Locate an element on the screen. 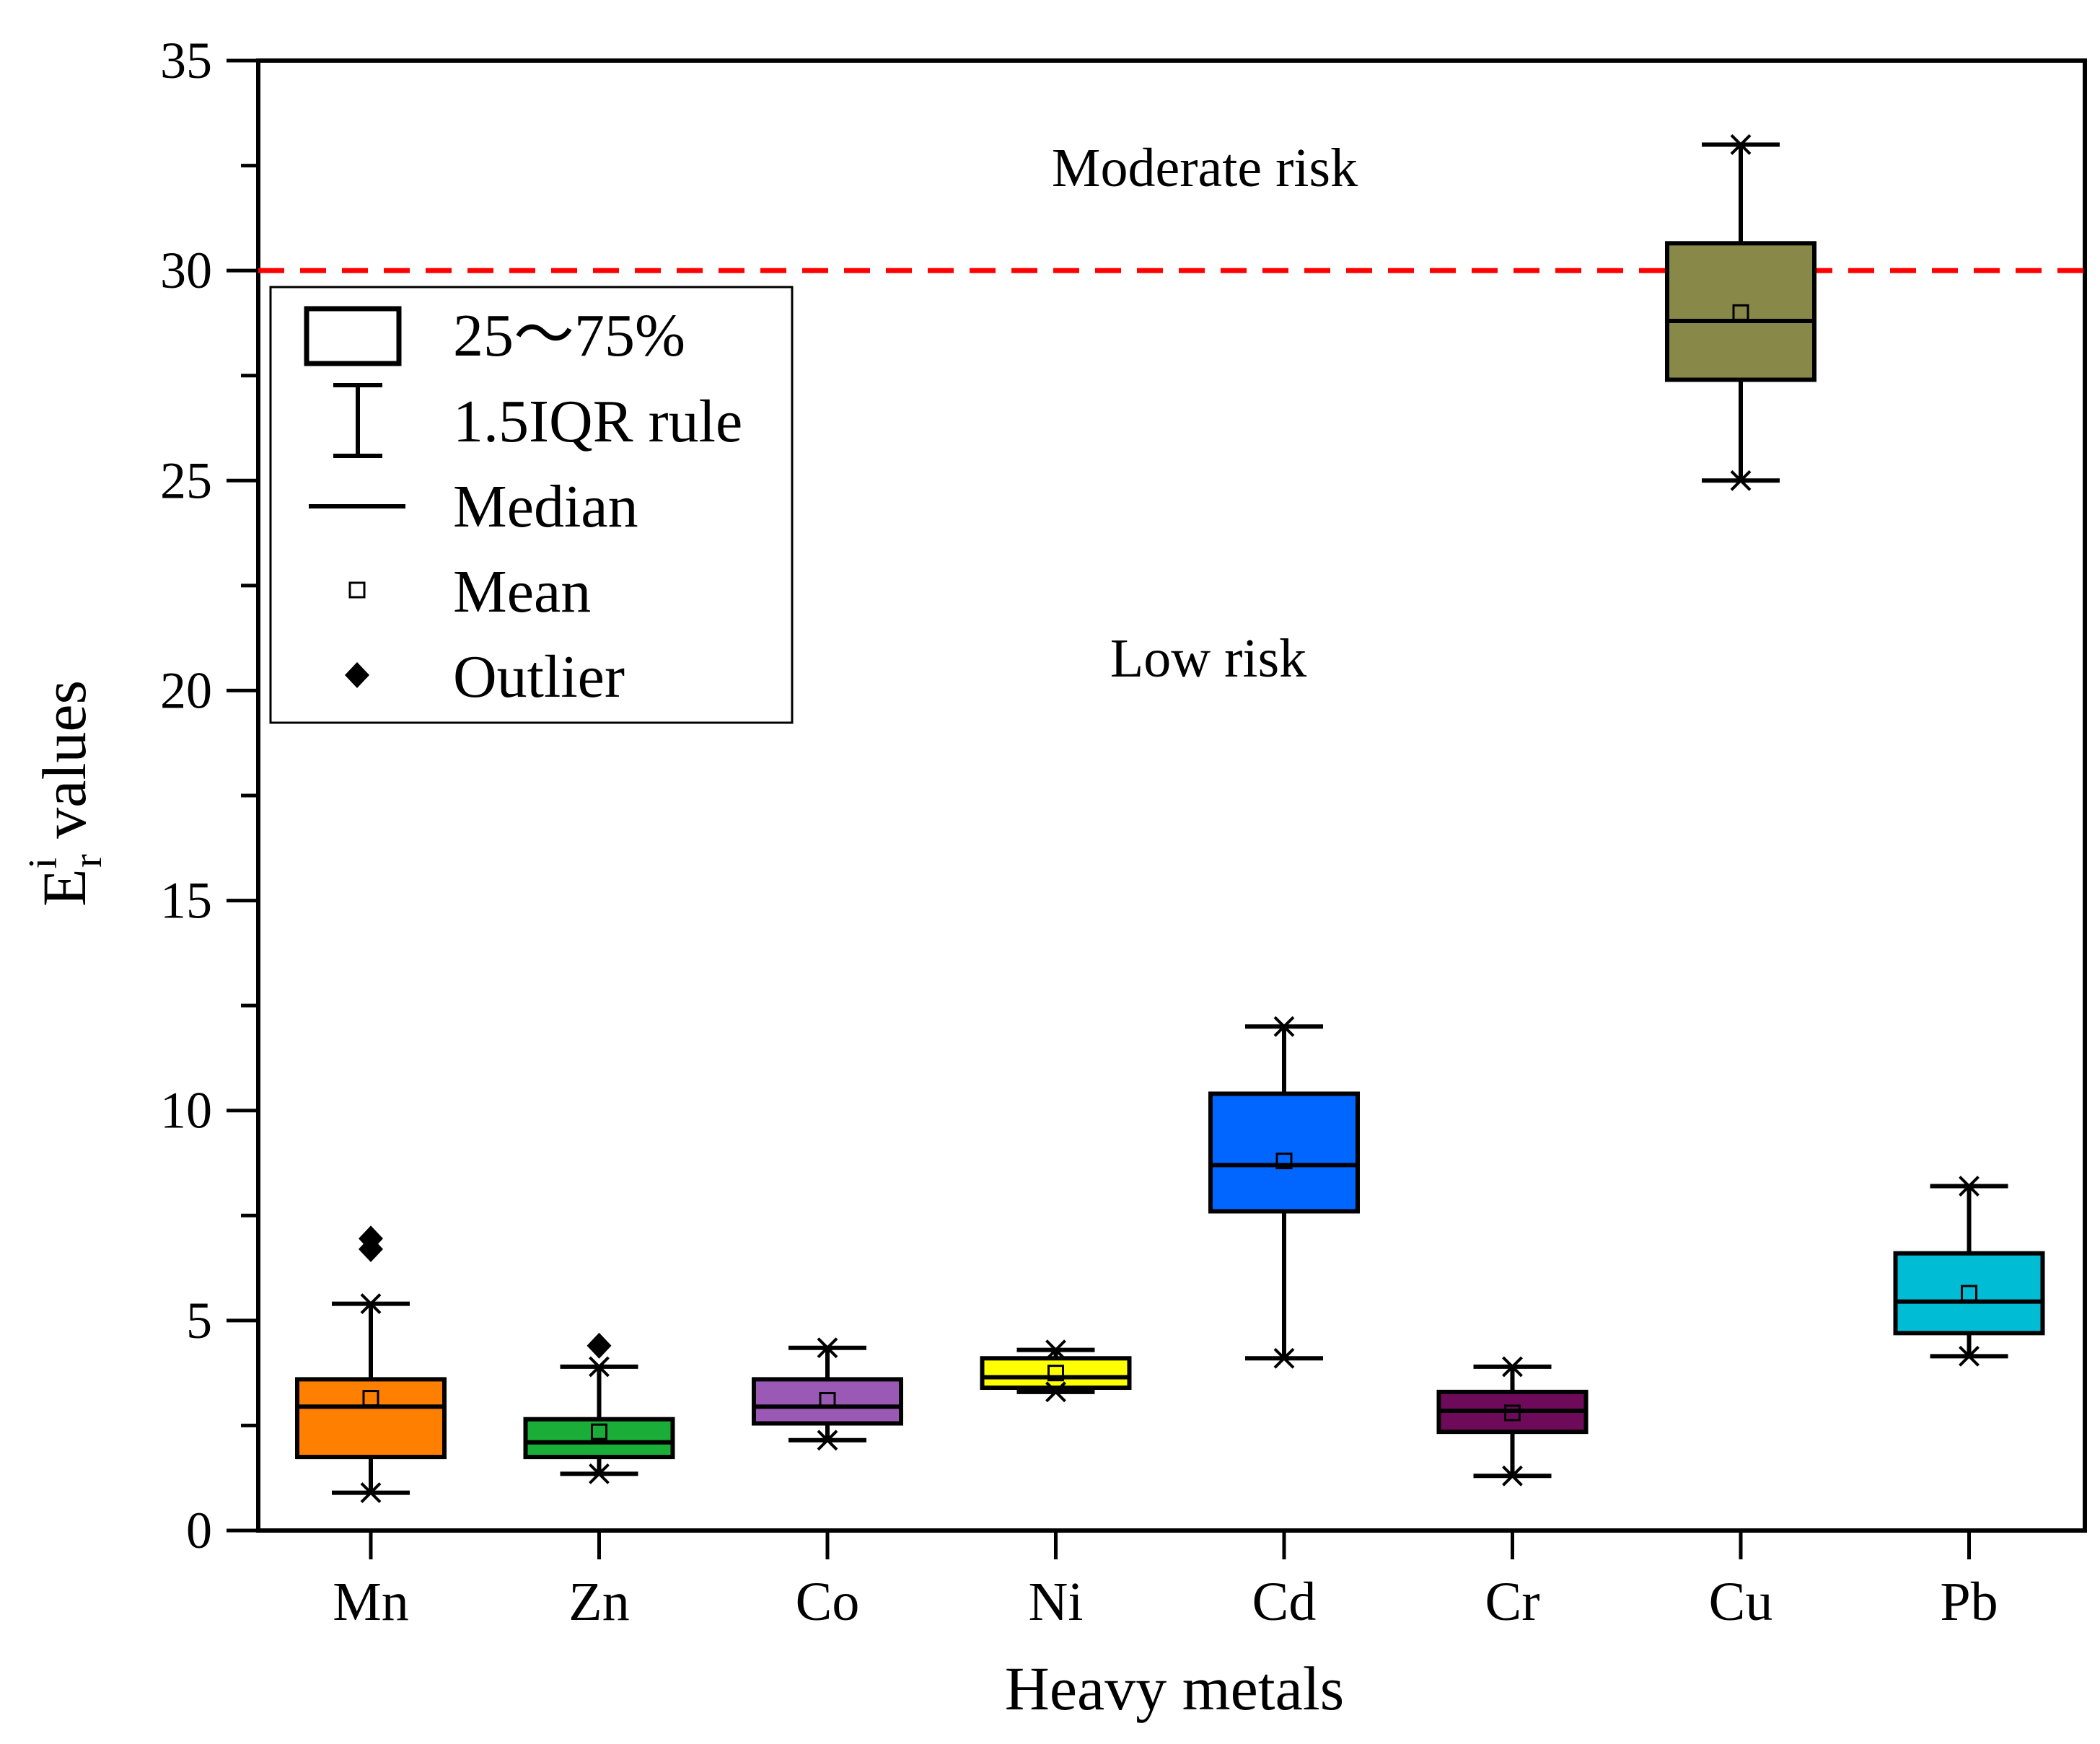 This screenshot has width=2100, height=1744. x-tick-label-cr: Cr is located at coordinates (1513, 1602).